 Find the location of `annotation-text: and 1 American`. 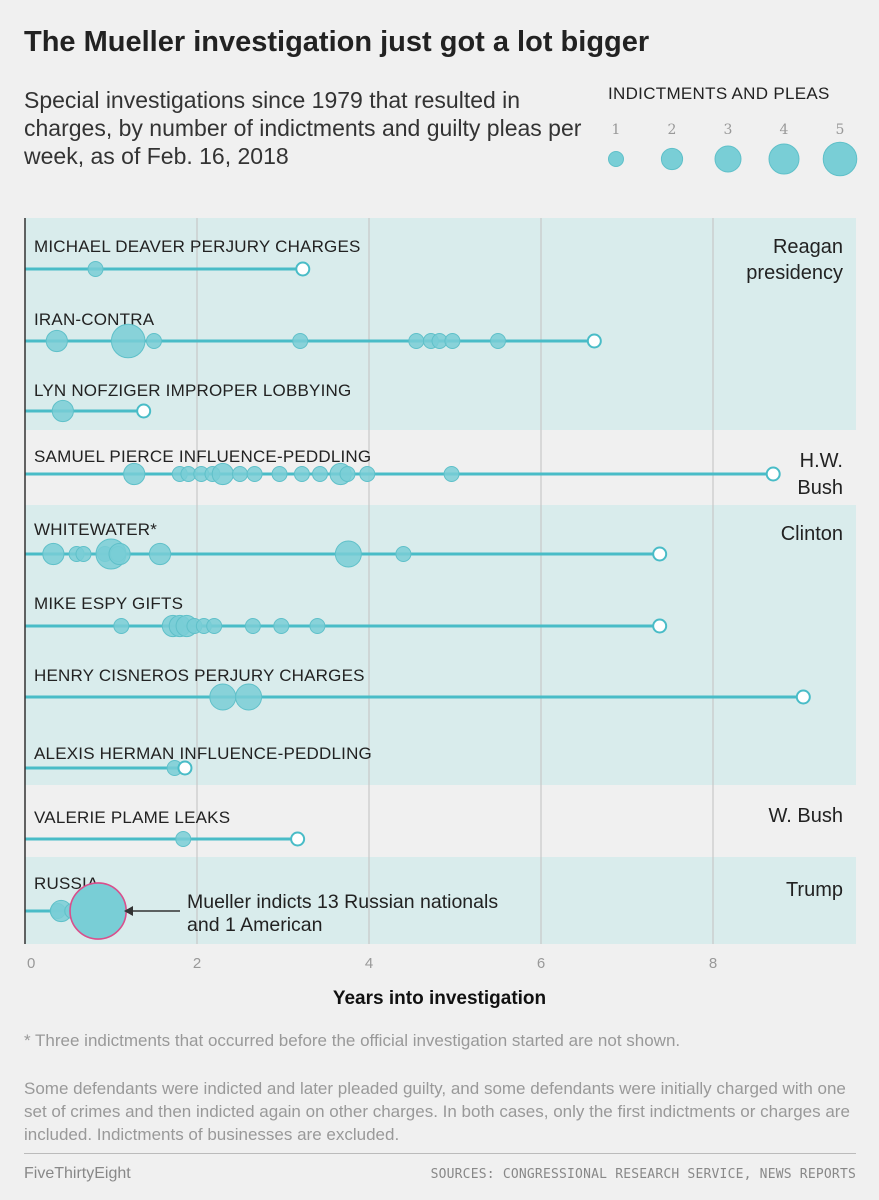

annotation-text: and 1 American is located at coordinates (255, 925).